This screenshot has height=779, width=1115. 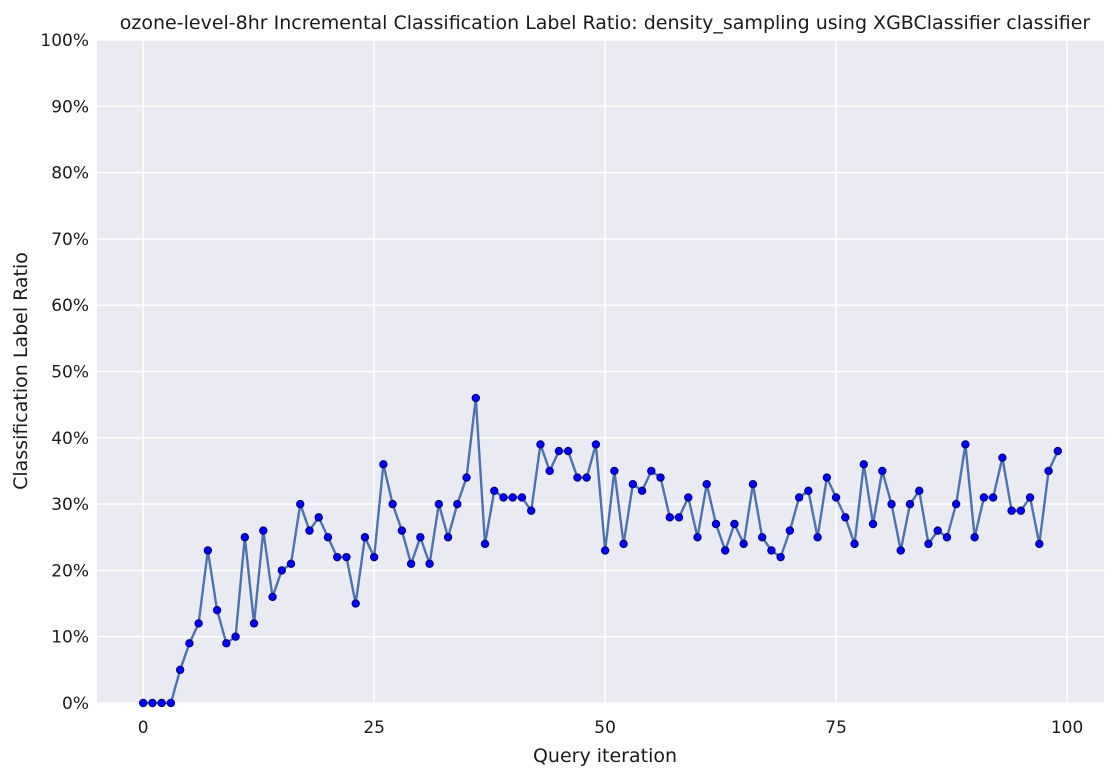 What do you see at coordinates (70, 240) in the screenshot?
I see `y-tick-label: 70%` at bounding box center [70, 240].